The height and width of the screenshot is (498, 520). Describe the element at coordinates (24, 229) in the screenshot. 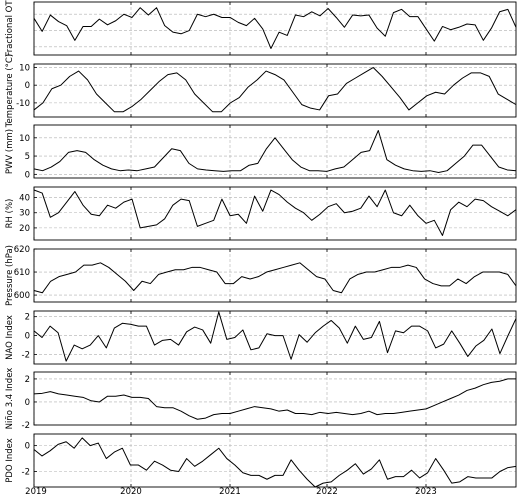

I see `y-tick-label: 20` at that location.